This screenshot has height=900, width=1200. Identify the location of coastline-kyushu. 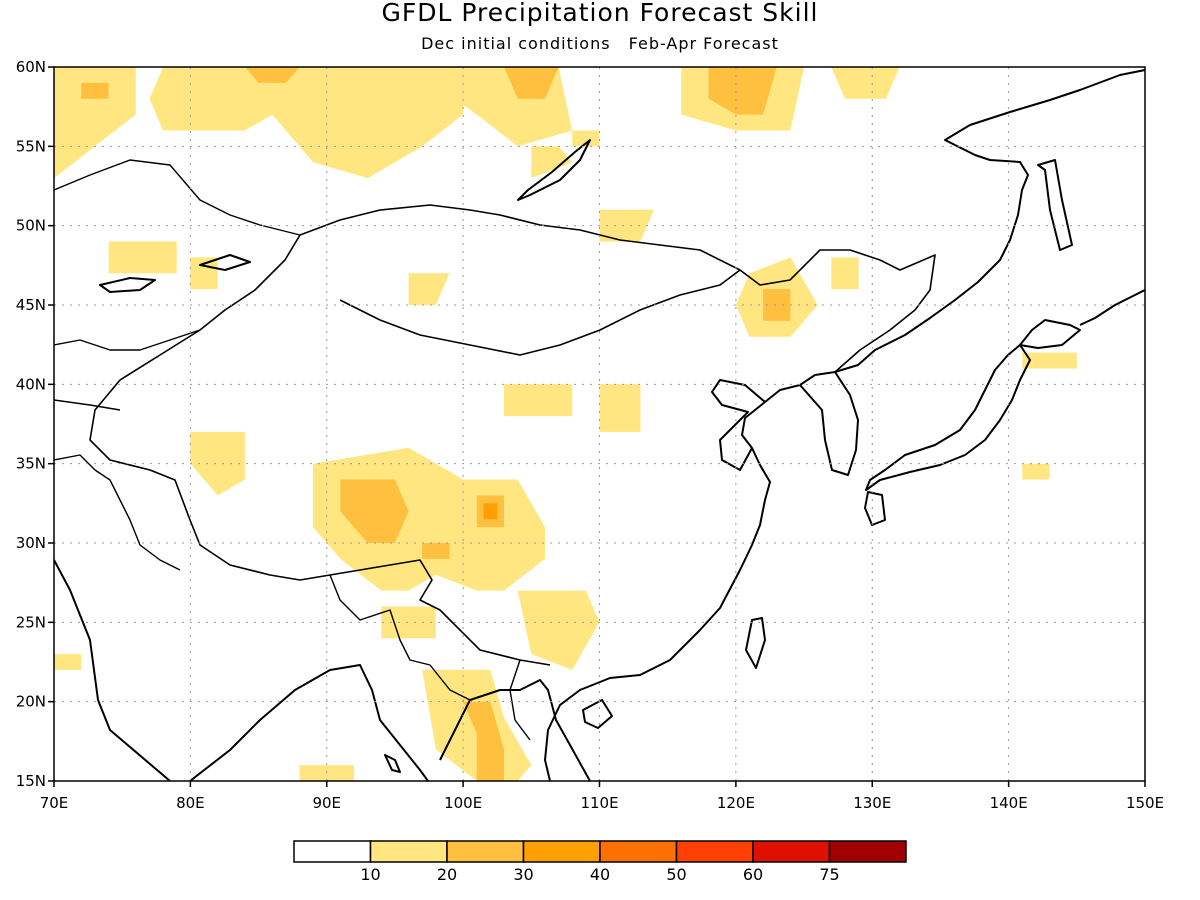
(875, 508).